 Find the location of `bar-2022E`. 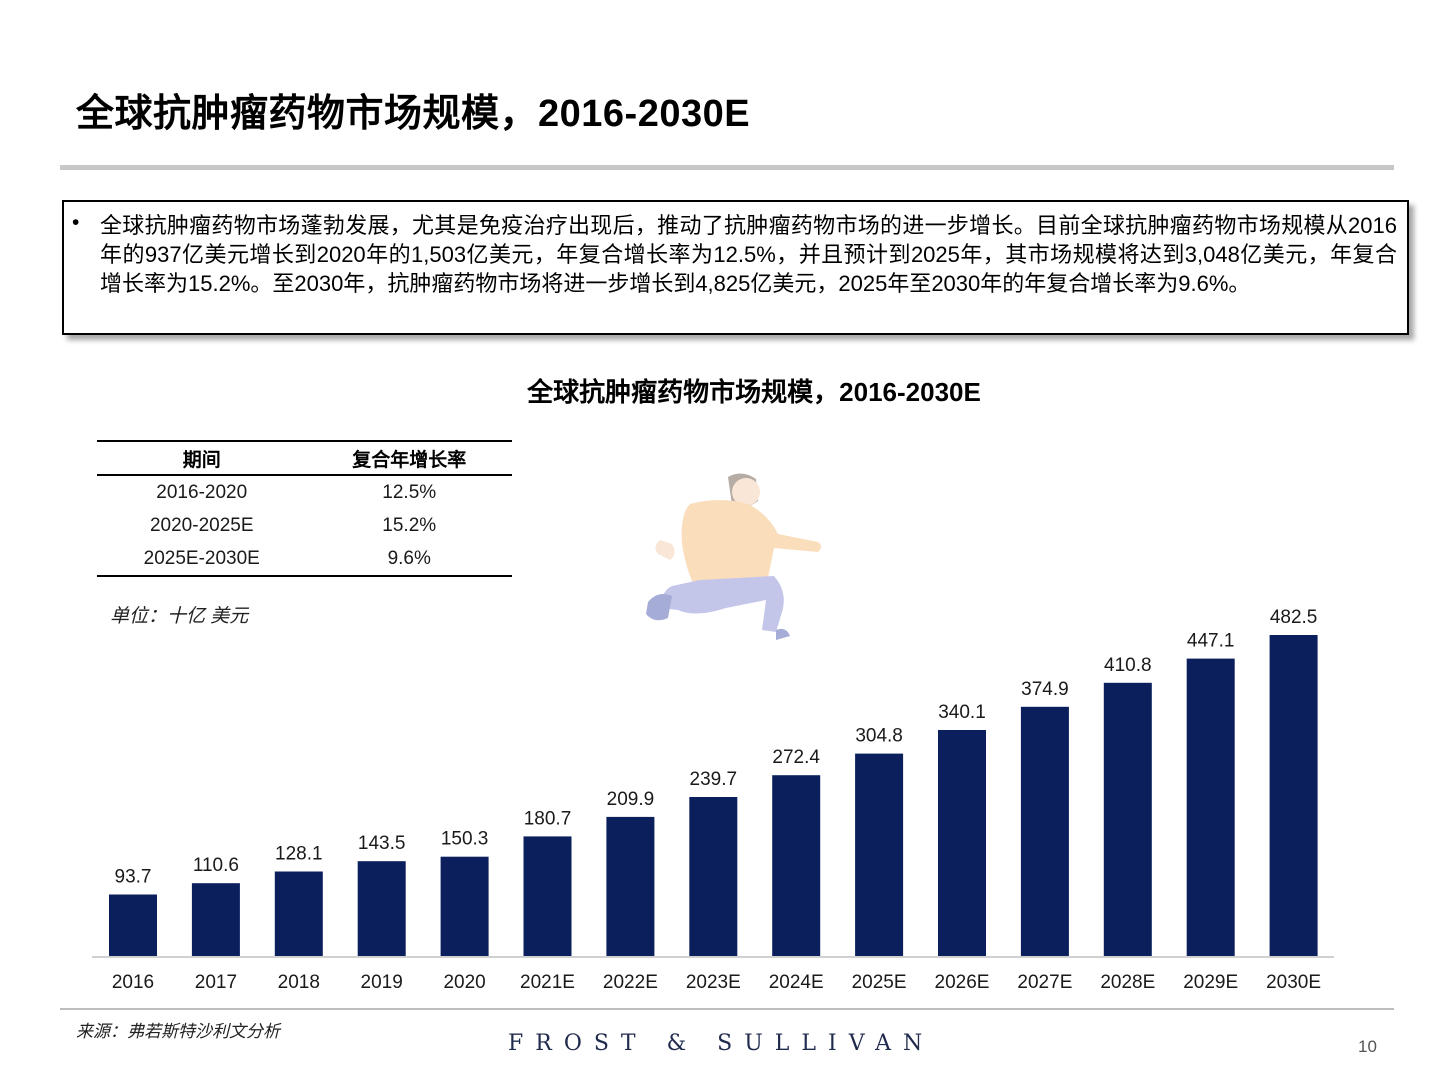

bar-2022E is located at coordinates (630, 886).